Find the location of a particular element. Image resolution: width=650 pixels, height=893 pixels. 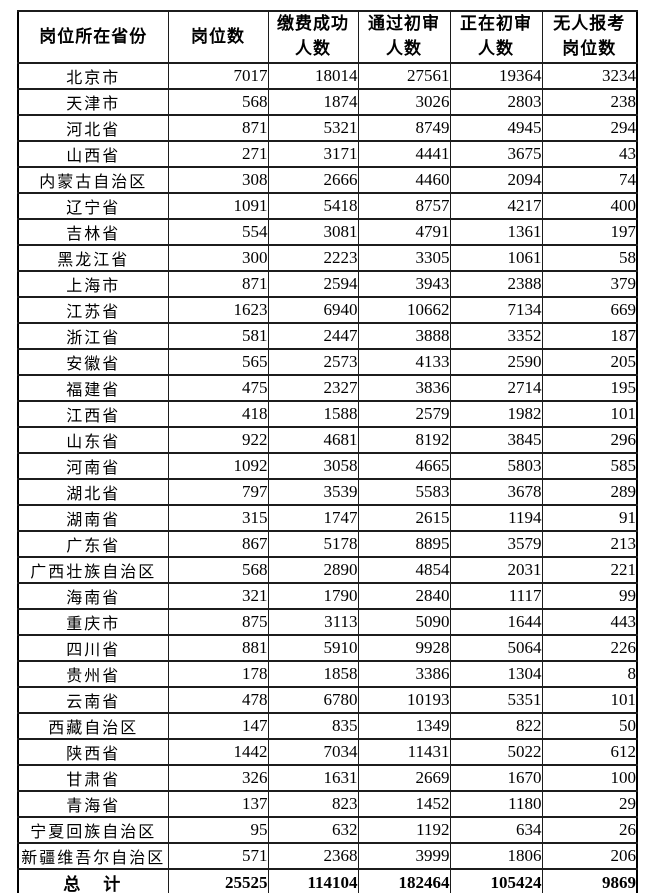

table-row: 湖南省 315 1747 2615 1194 91 is located at coordinates (327, 518).